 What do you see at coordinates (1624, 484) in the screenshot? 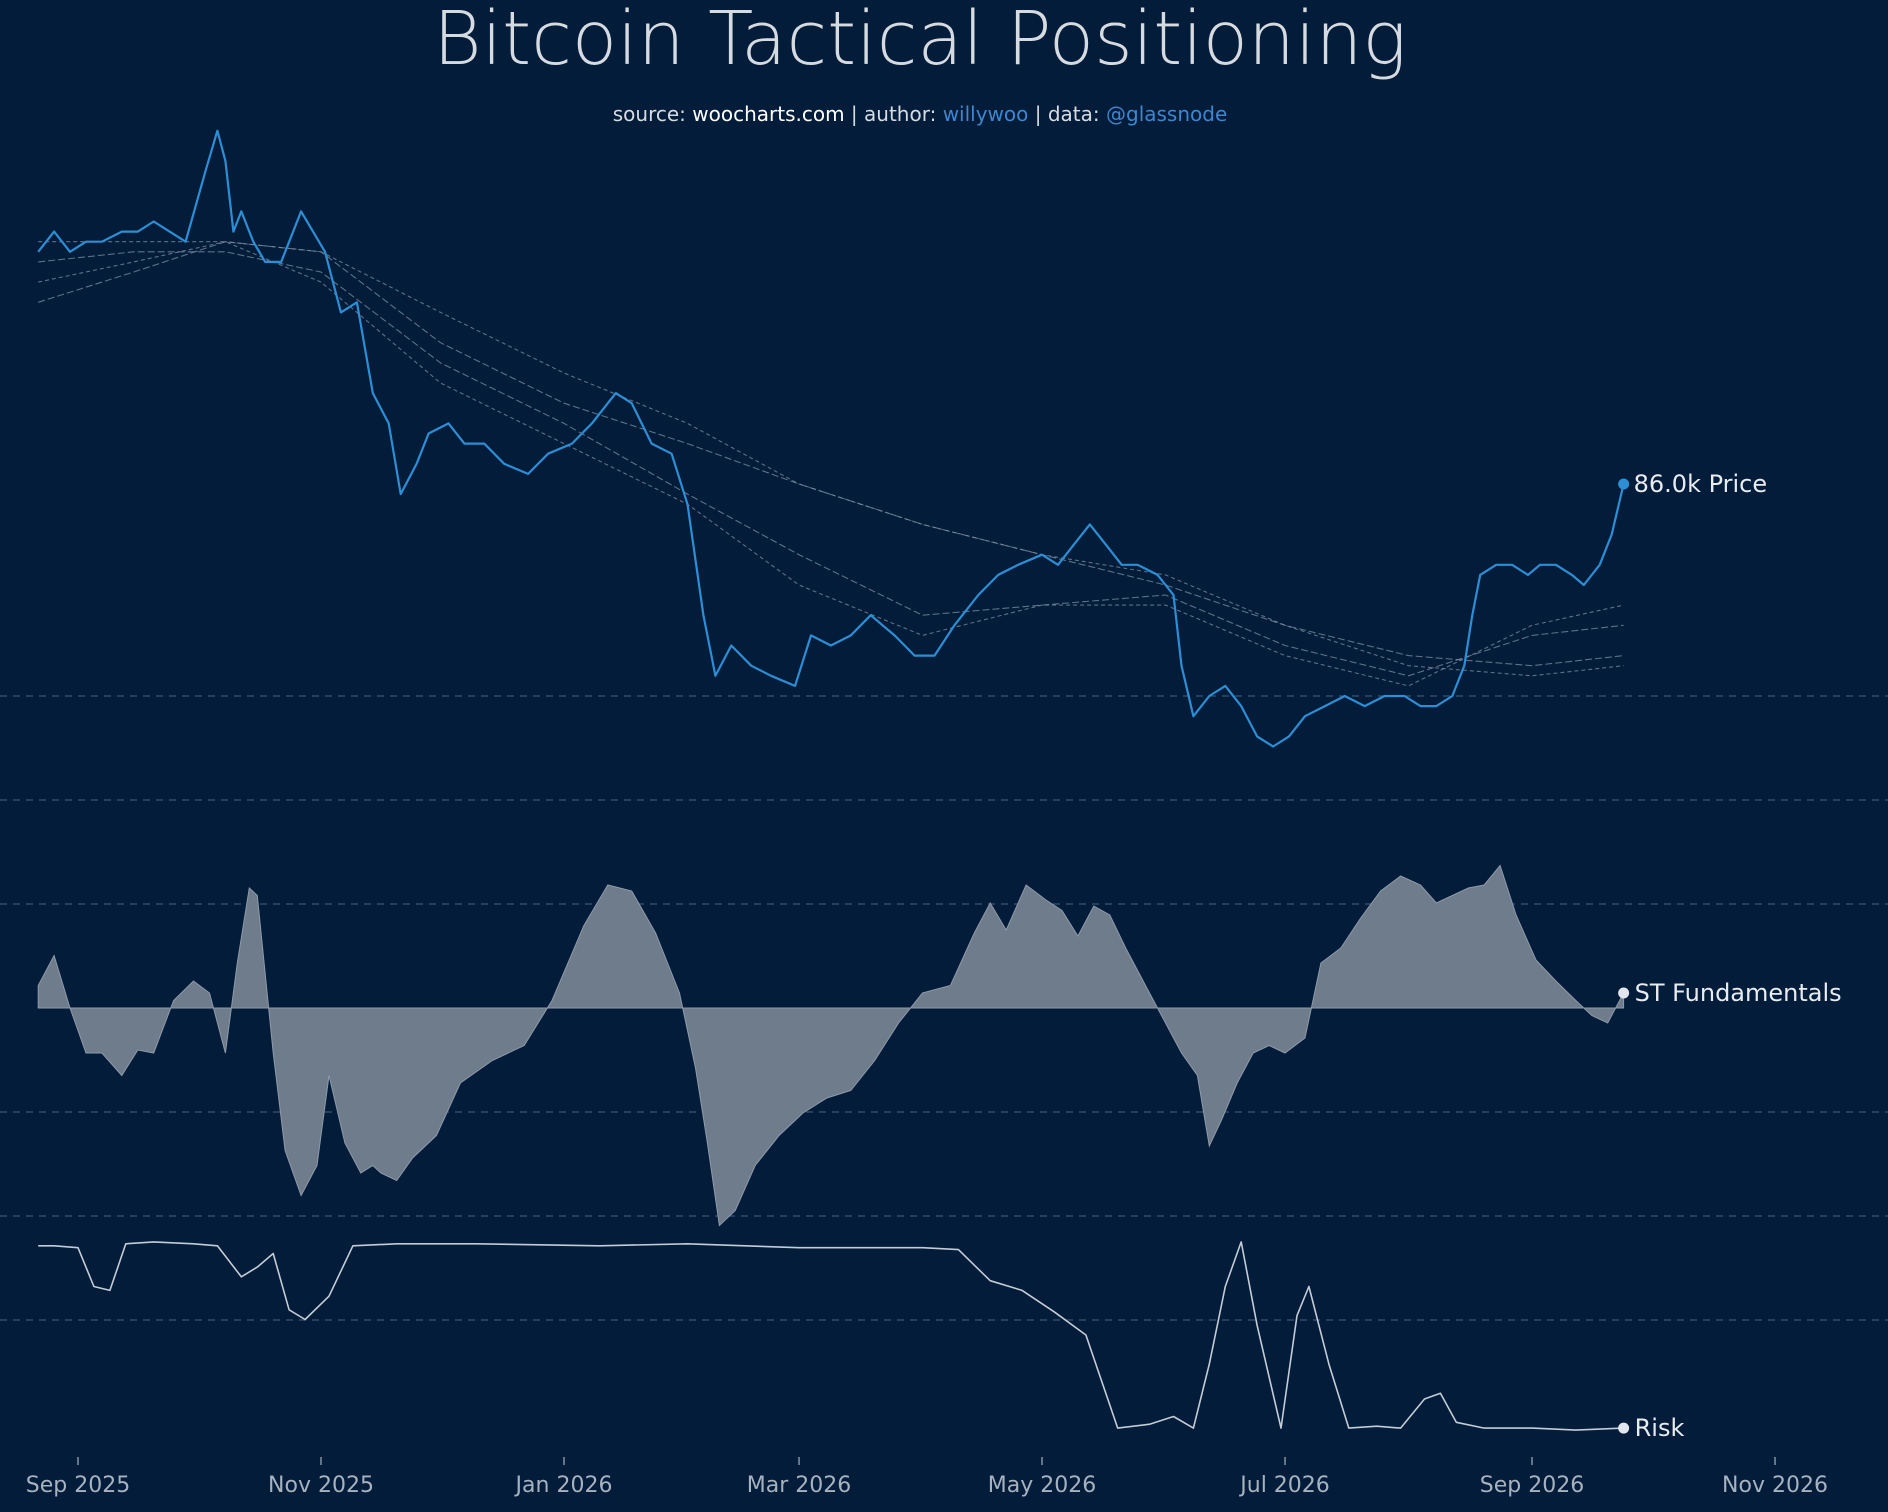
I see `price-end-marker` at bounding box center [1624, 484].